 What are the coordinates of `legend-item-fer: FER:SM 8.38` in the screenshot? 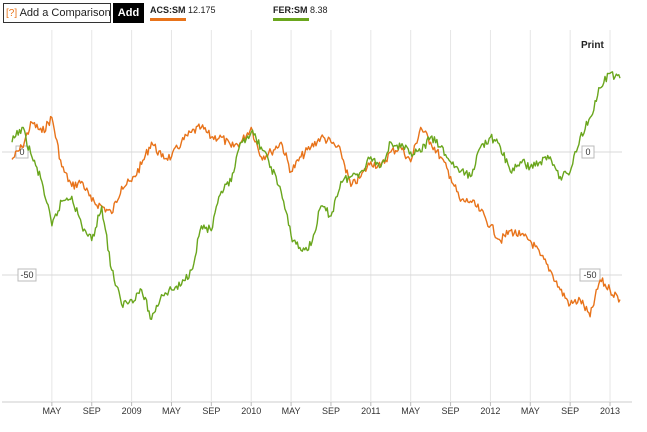 It's located at (300, 13).